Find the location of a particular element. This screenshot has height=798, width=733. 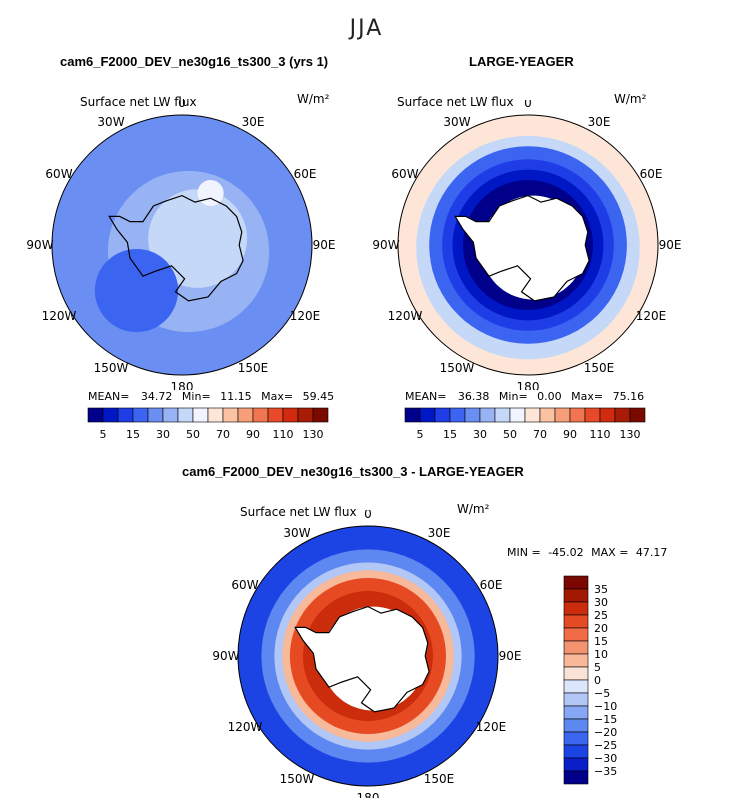

panel-1-title: cam6_F2000_DEV_ne30g16_ts300_3 (yrs 1) is located at coordinates (194, 61).